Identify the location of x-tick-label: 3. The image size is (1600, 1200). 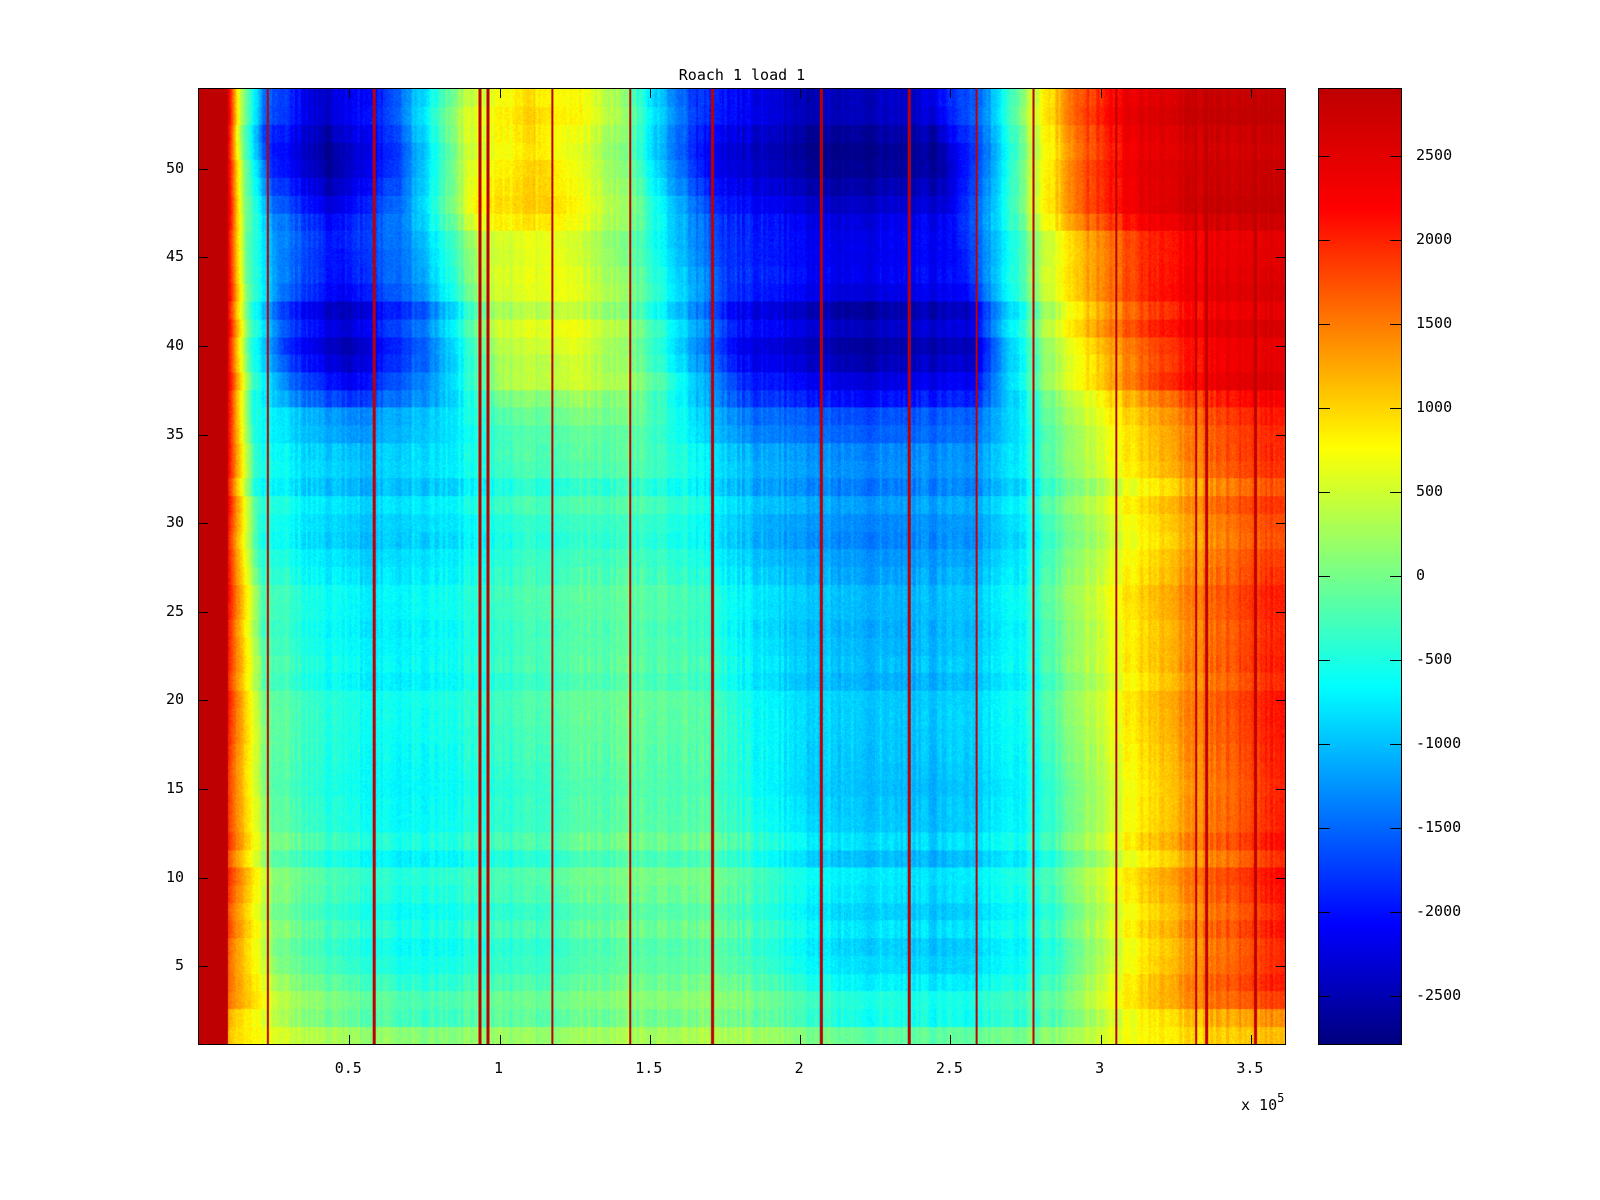
(1100, 1068).